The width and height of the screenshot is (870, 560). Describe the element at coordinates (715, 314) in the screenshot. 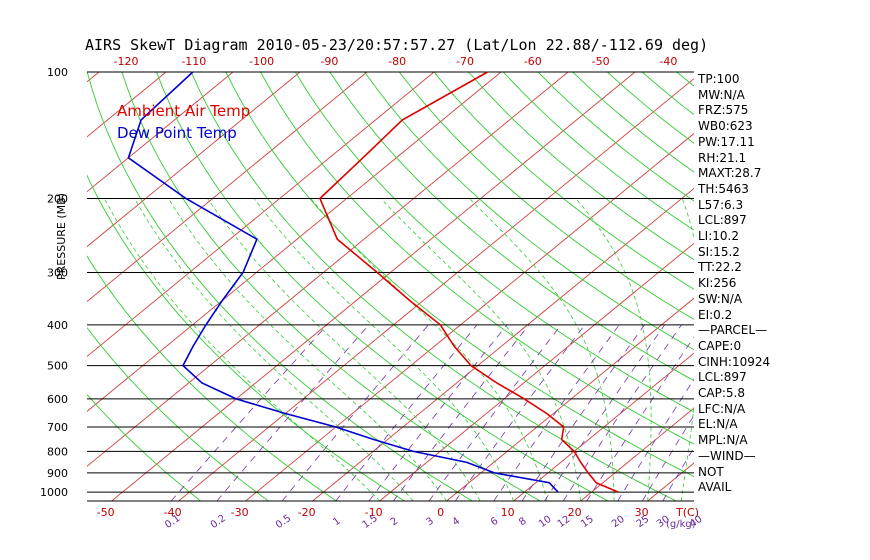

I see `stat-item: EI:0.2` at that location.